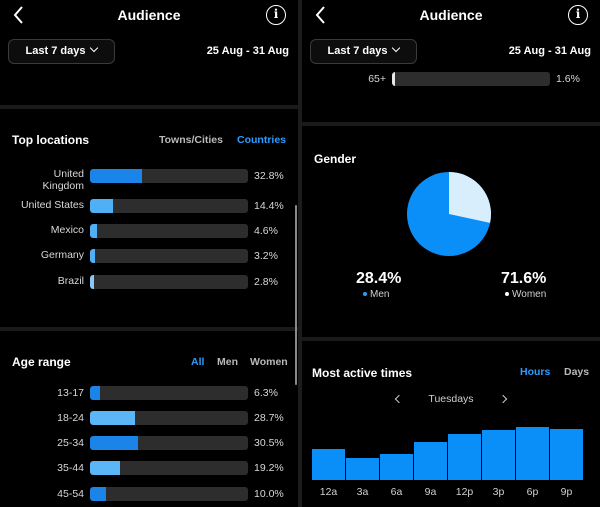 The width and height of the screenshot is (600, 507). What do you see at coordinates (63, 186) in the screenshot?
I see `location-label-line: Kingdom` at bounding box center [63, 186].